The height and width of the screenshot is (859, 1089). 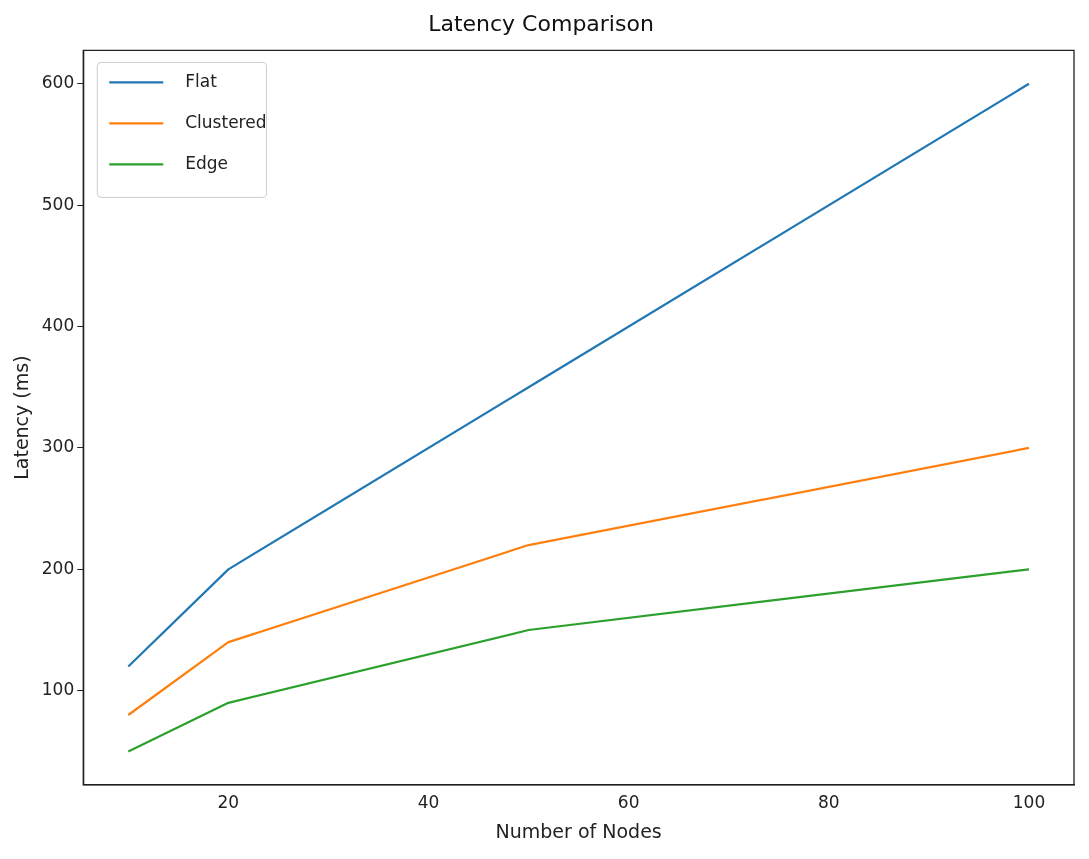 What do you see at coordinates (226, 121) in the screenshot?
I see `legend-label: Clustered` at bounding box center [226, 121].